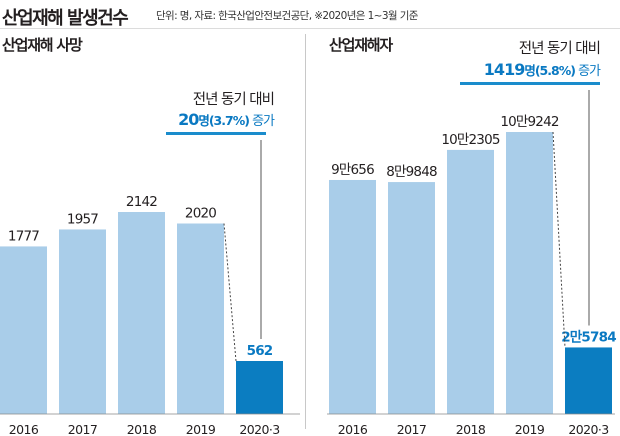 This screenshot has width=620, height=436. What do you see at coordinates (504, 69) in the screenshot?
I see `annotation-injured-num: 1419` at bounding box center [504, 69].